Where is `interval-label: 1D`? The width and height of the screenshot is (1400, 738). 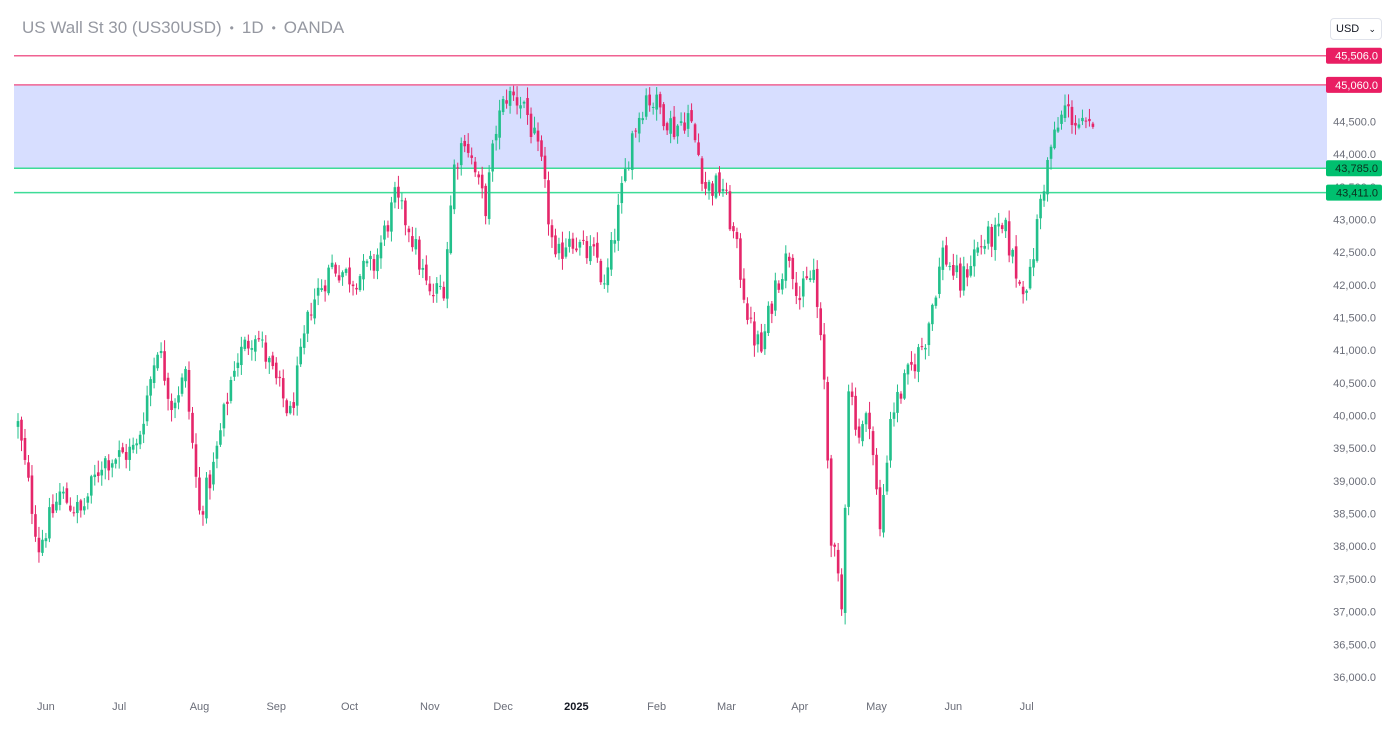
interval-label: 1D is located at coordinates (252, 27).